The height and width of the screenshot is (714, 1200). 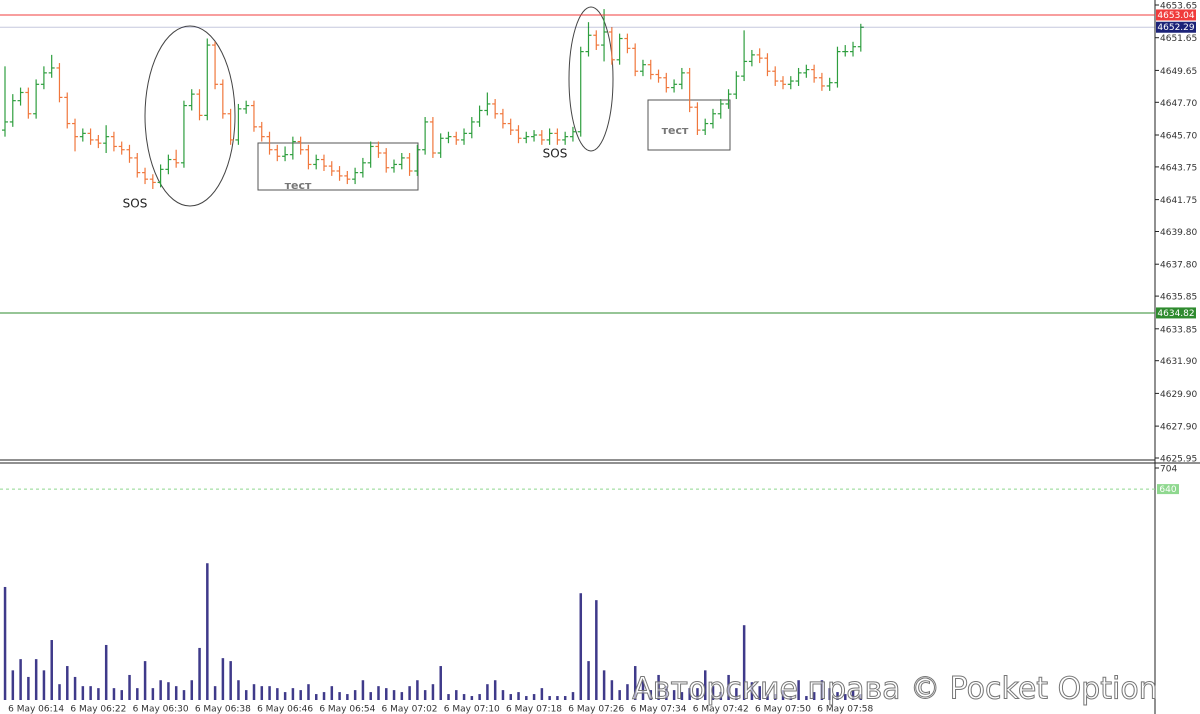 What do you see at coordinates (472, 709) in the screenshot?
I see `x-tick-label: 6 May 07:10` at bounding box center [472, 709].